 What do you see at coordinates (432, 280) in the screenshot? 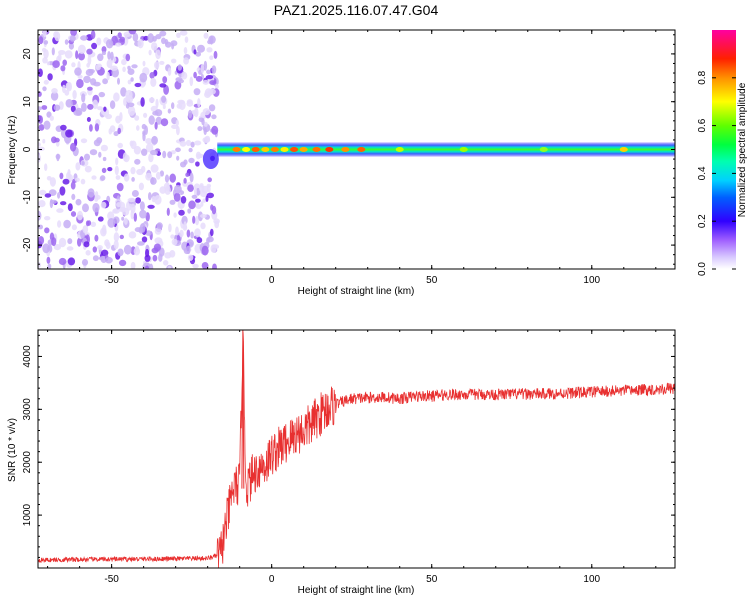
I see `x-tick-label: 50` at bounding box center [432, 280].